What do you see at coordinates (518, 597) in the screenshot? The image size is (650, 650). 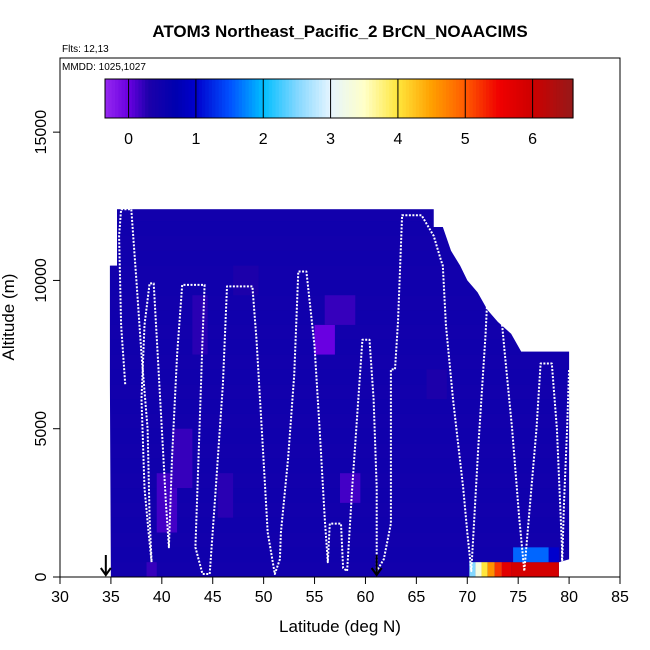 I see `x-tick-label: 75` at bounding box center [518, 597].